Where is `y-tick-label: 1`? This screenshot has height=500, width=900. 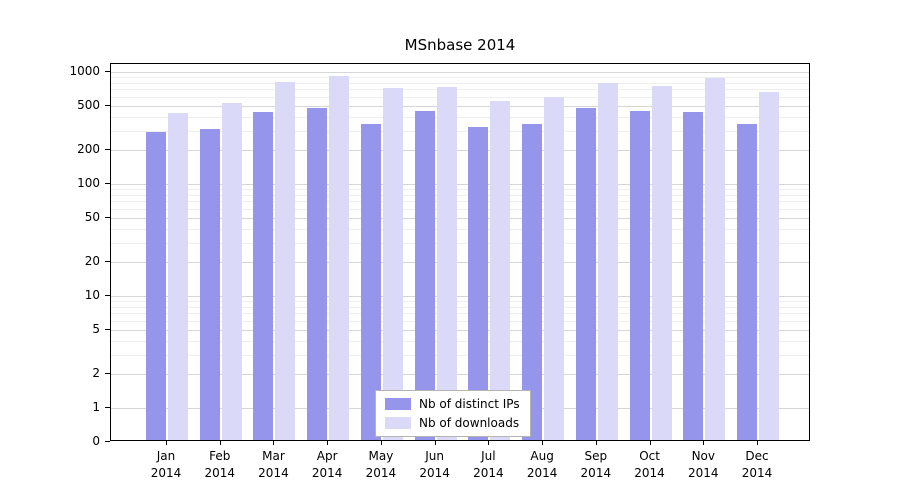
y-tick-label: 1 is located at coordinates (96, 407).